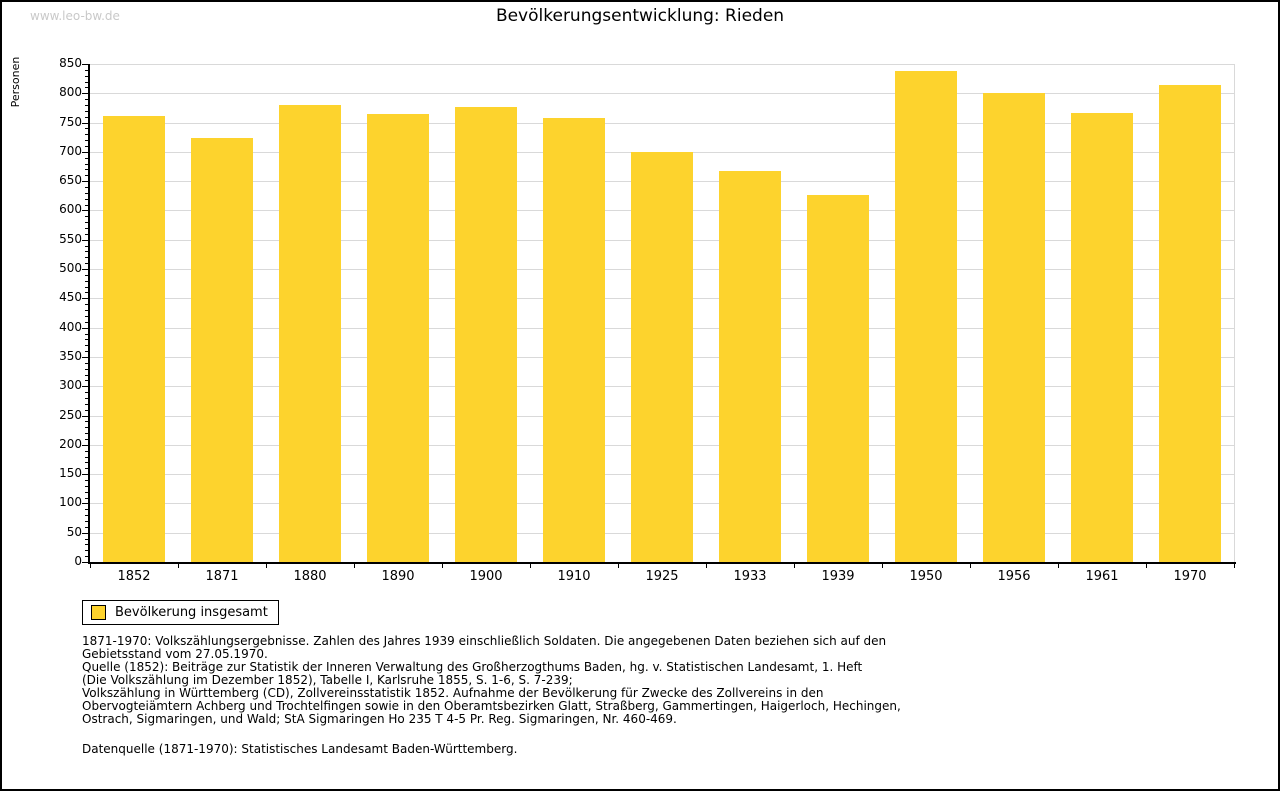  Describe the element at coordinates (70, 327) in the screenshot. I see `y-tick-label: 400` at that location.